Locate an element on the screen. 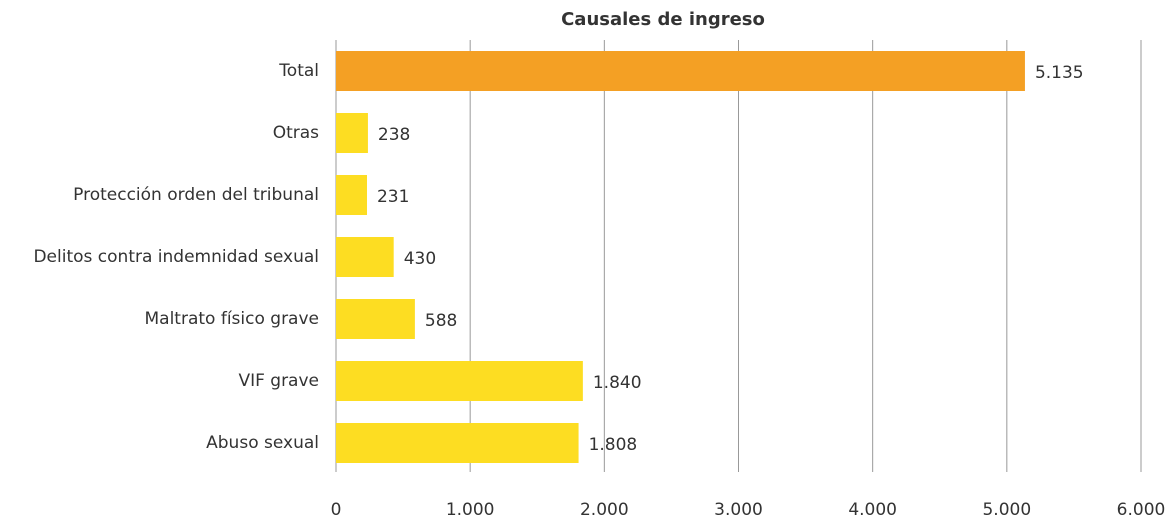 Image resolution: width=1169 pixels, height=521 pixels. value-label: 231 is located at coordinates (393, 197).